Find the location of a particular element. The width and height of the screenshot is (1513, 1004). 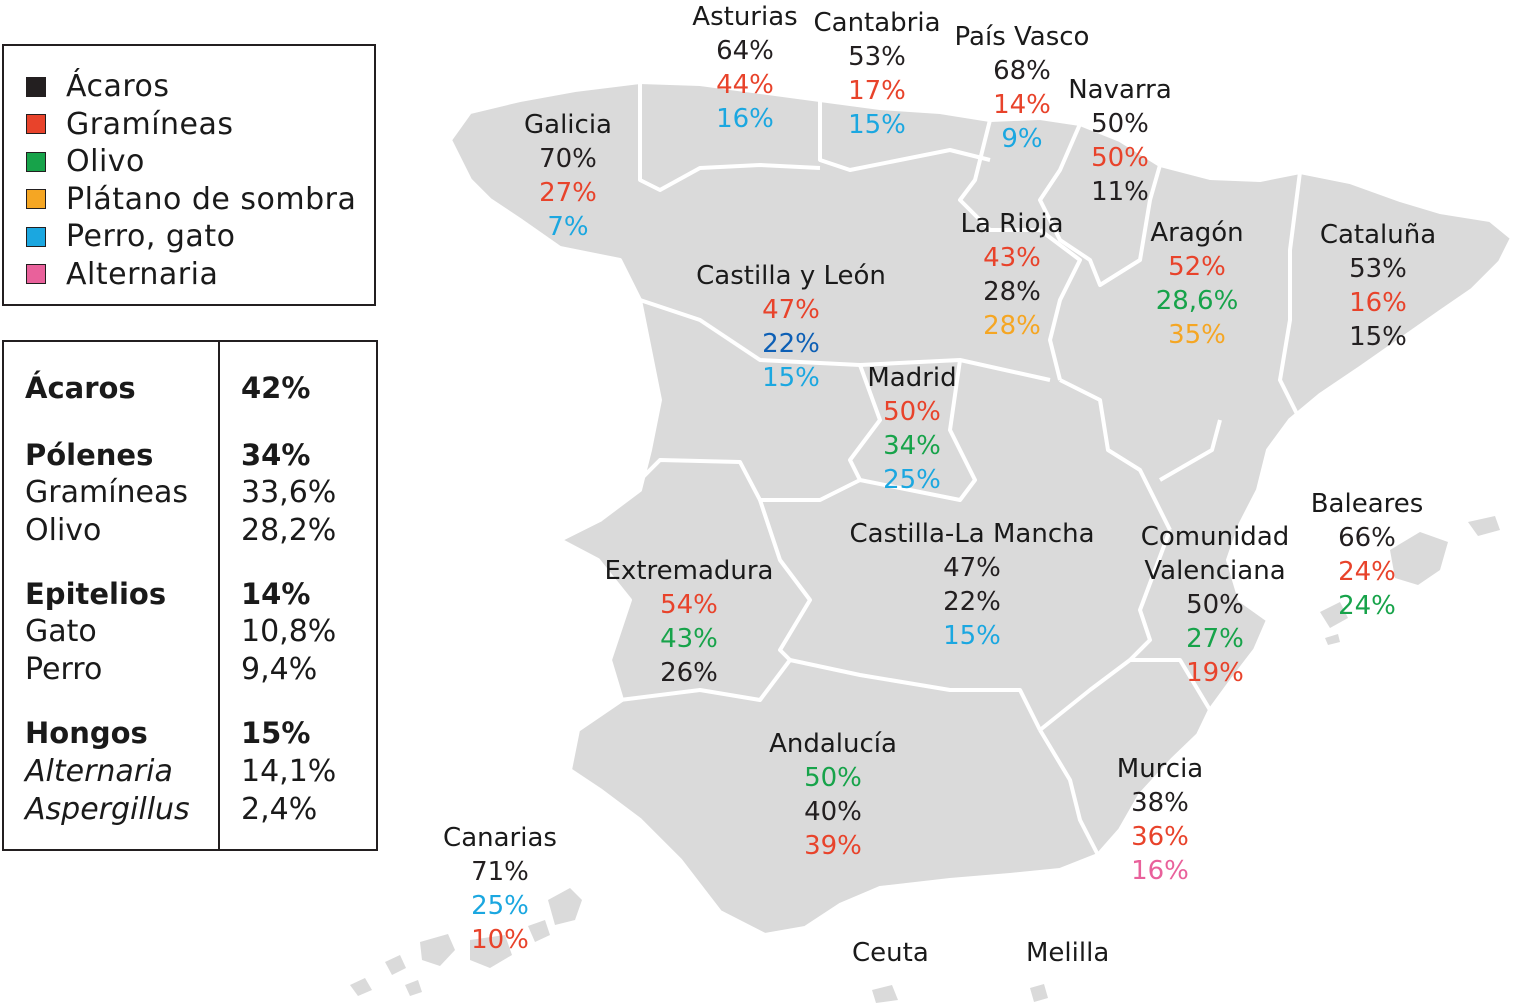

region-name: Asturias is located at coordinates (745, 17).